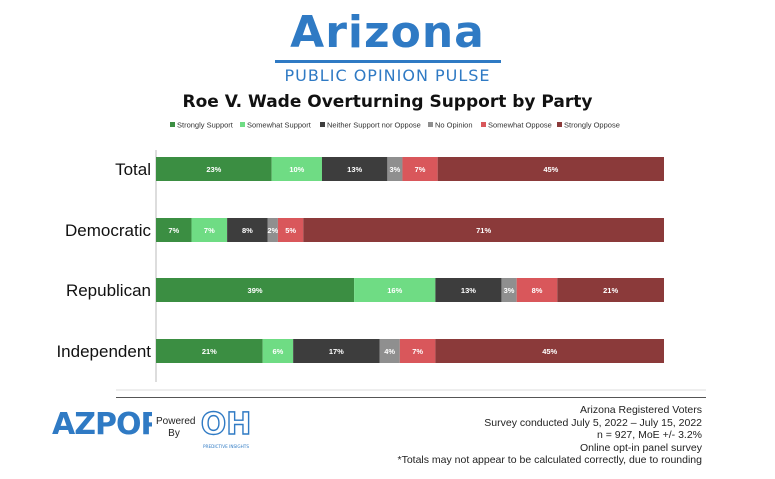 The height and width of the screenshot is (479, 775). Describe the element at coordinates (454, 125) in the screenshot. I see `legend-label: No Opinion` at that location.